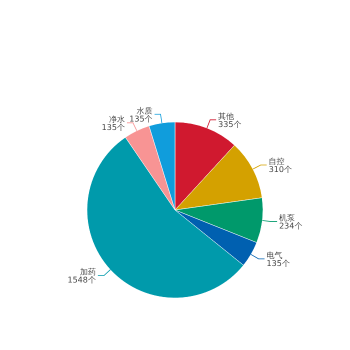  I want to click on slice-label: 机泵, so click(287, 218).